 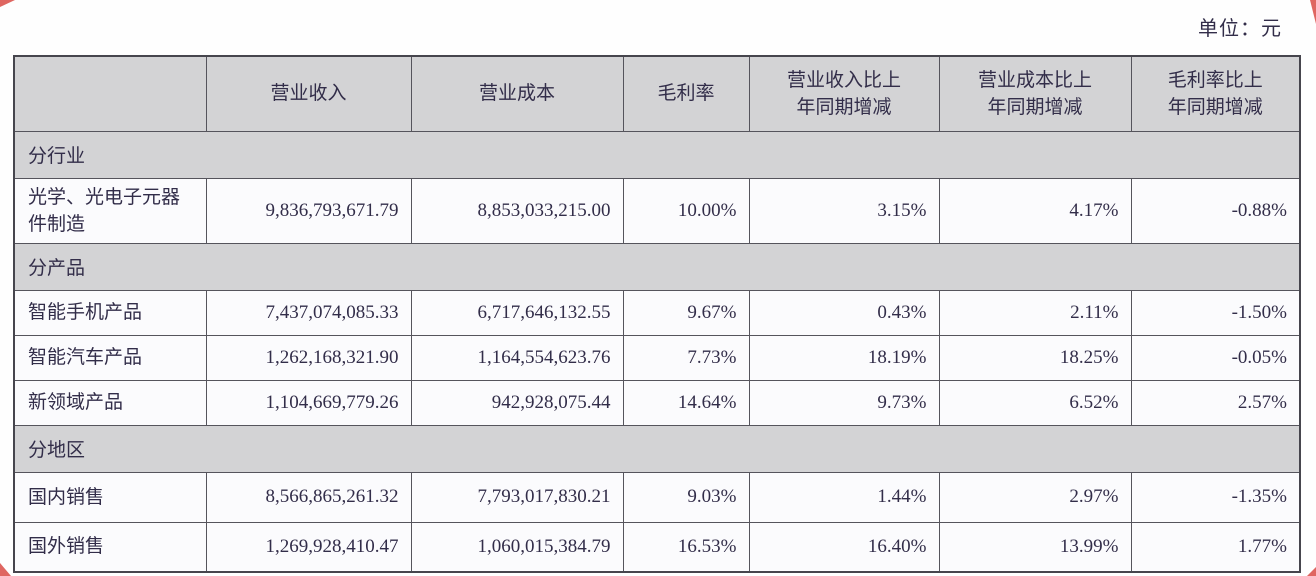 What do you see at coordinates (844, 402) in the screenshot?
I see `revenue-yoy-cell: 9.73%` at bounding box center [844, 402].